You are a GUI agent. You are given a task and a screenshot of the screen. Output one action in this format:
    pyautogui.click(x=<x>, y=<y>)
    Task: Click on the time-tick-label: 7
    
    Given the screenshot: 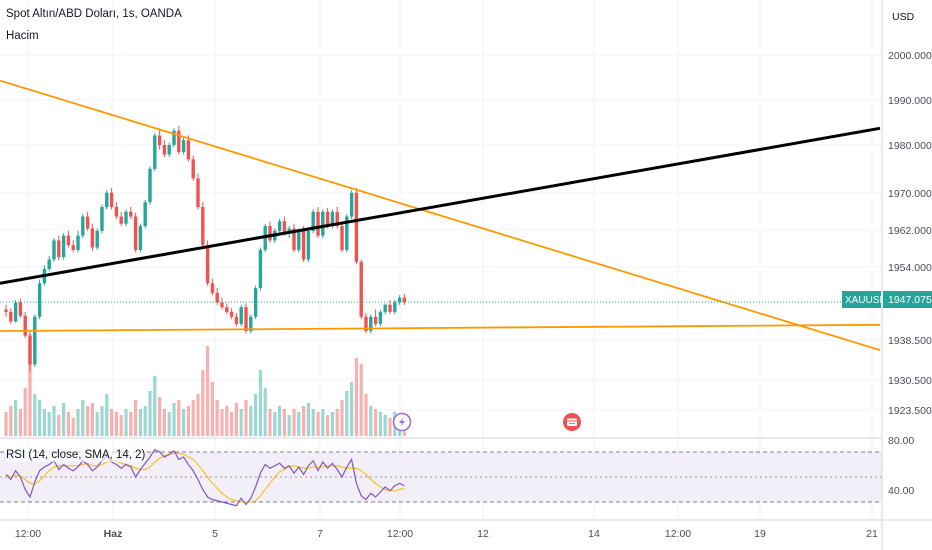 What is the action you would take?
    pyautogui.click(x=320, y=534)
    